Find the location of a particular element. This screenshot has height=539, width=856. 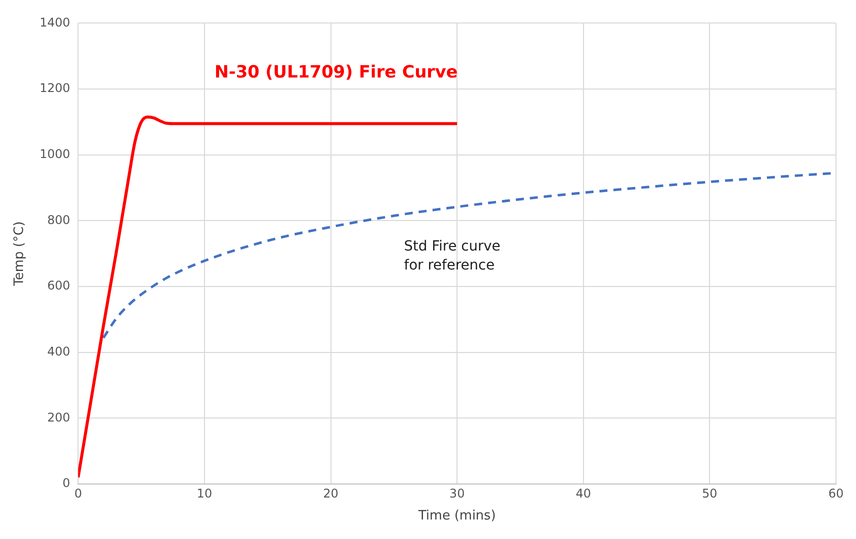

x-tick-label: 10 is located at coordinates (204, 493).